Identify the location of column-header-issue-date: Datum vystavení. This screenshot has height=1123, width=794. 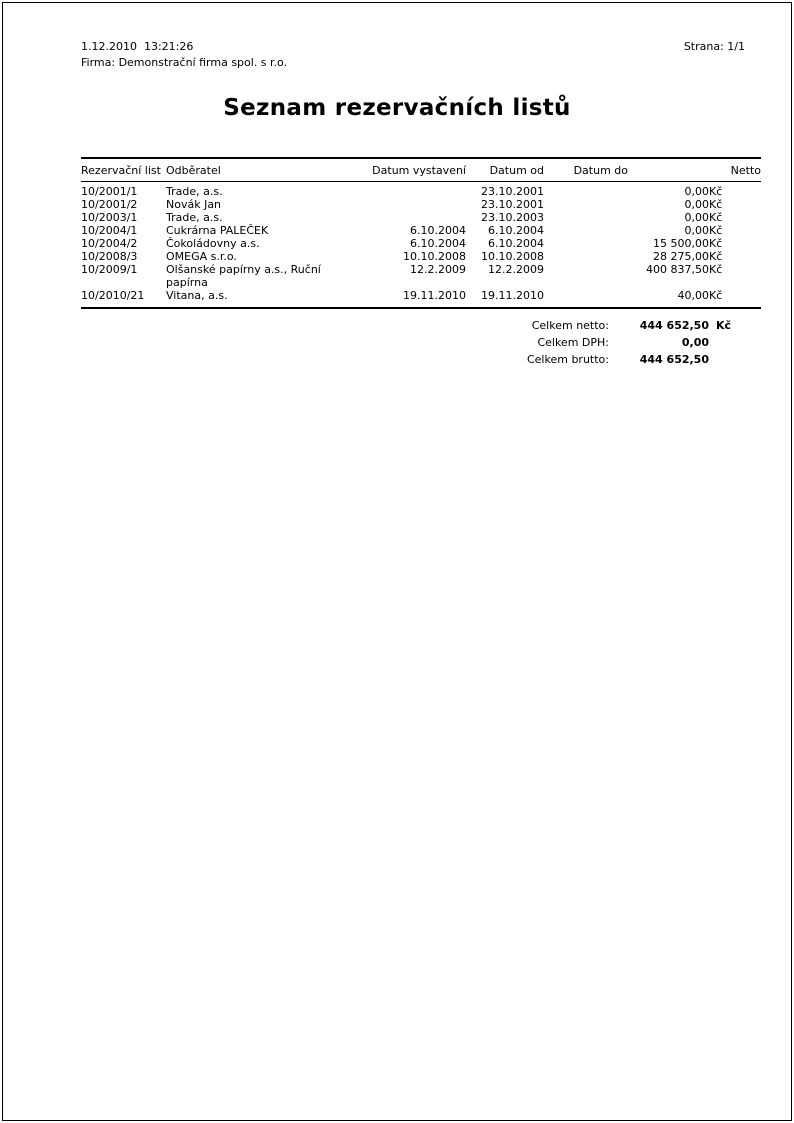
(414, 170).